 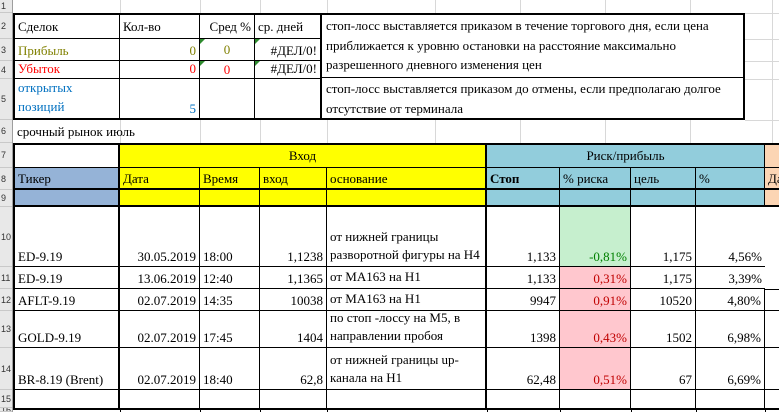 What do you see at coordinates (6, 99) in the screenshot?
I see `row-header-5: 5` at bounding box center [6, 99].